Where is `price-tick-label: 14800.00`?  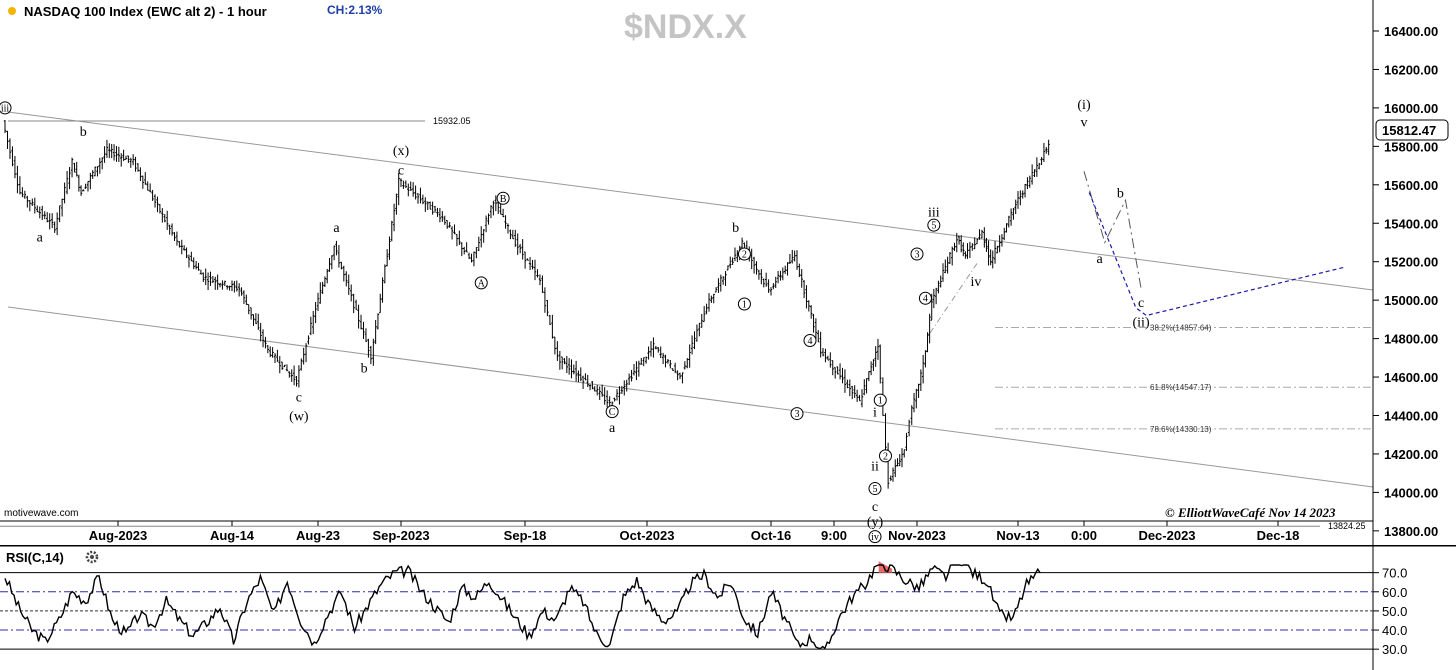
price-tick-label: 14800.00 is located at coordinates (1411, 339).